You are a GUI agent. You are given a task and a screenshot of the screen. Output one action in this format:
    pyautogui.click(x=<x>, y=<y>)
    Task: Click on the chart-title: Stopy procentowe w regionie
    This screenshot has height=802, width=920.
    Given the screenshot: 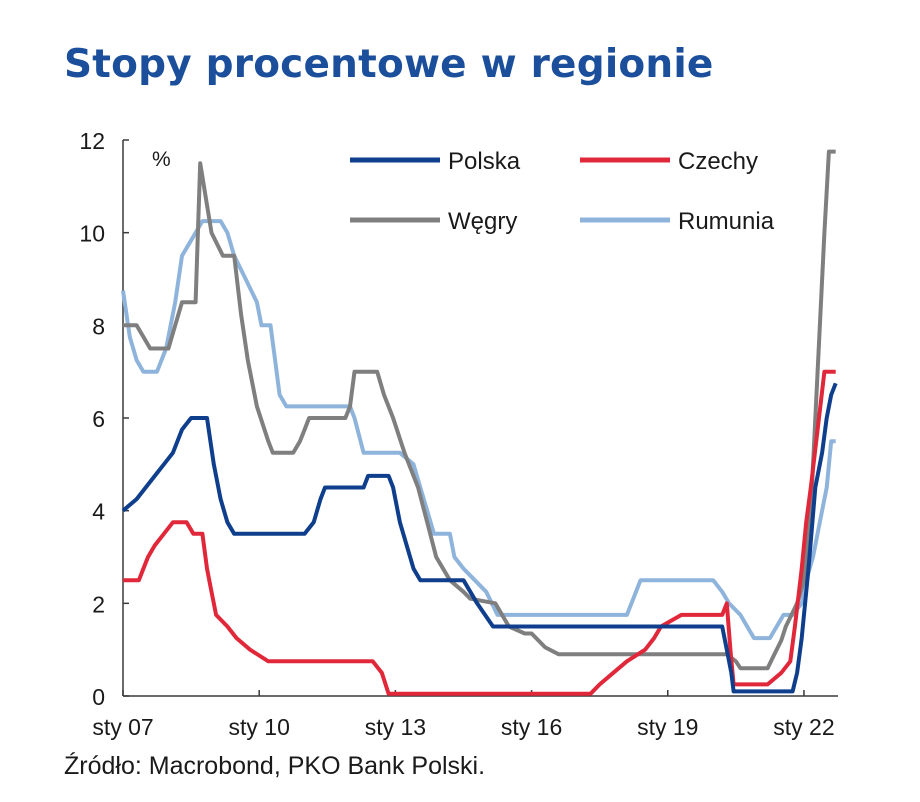 What is the action you would take?
    pyautogui.click(x=389, y=64)
    